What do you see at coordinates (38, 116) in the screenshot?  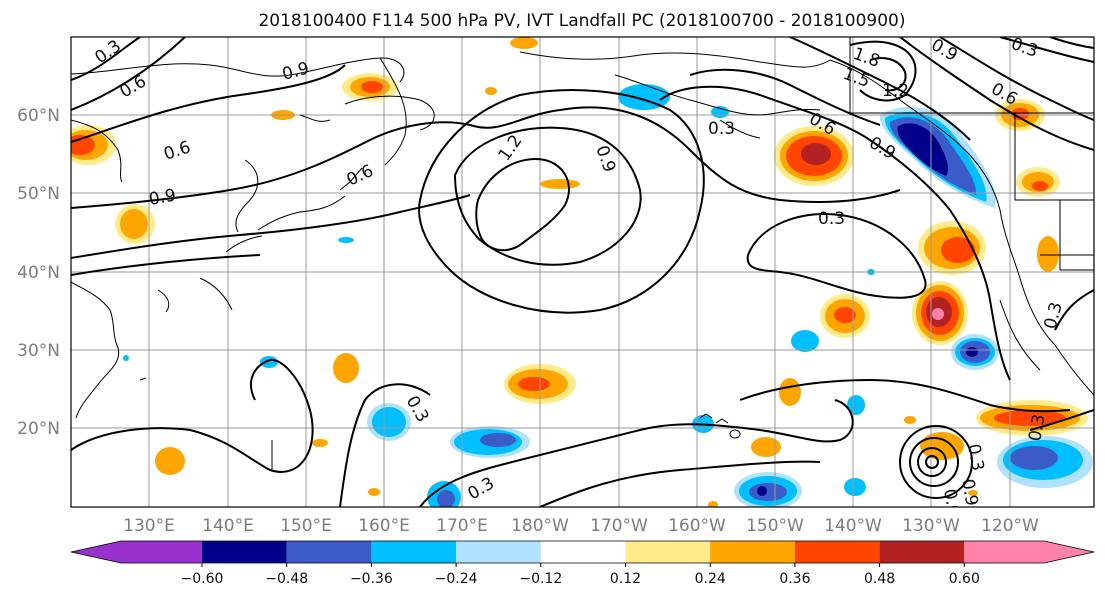 I see `lat-label: 60°N` at bounding box center [38, 116].